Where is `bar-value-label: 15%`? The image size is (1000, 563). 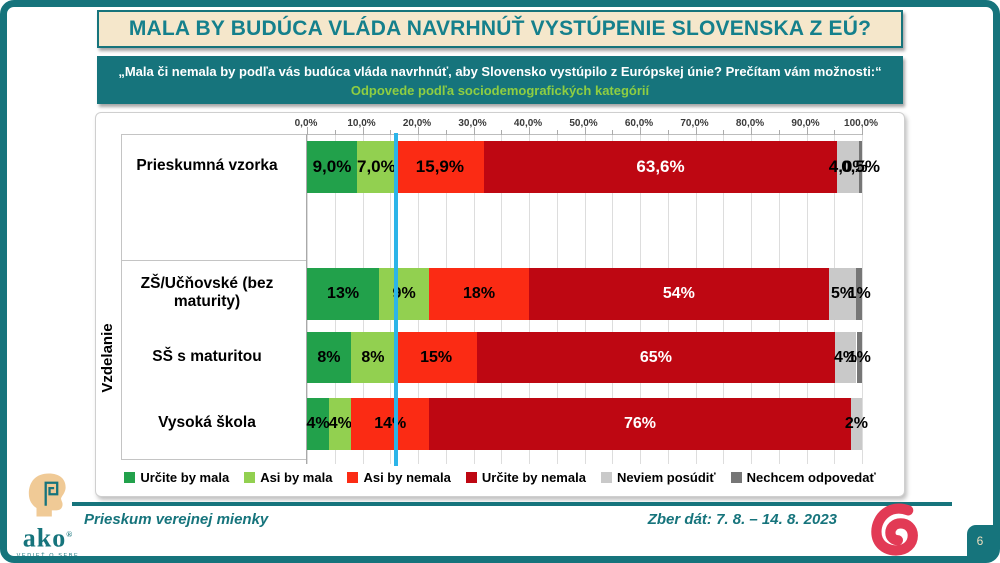 bar-value-label: 15% is located at coordinates (436, 357).